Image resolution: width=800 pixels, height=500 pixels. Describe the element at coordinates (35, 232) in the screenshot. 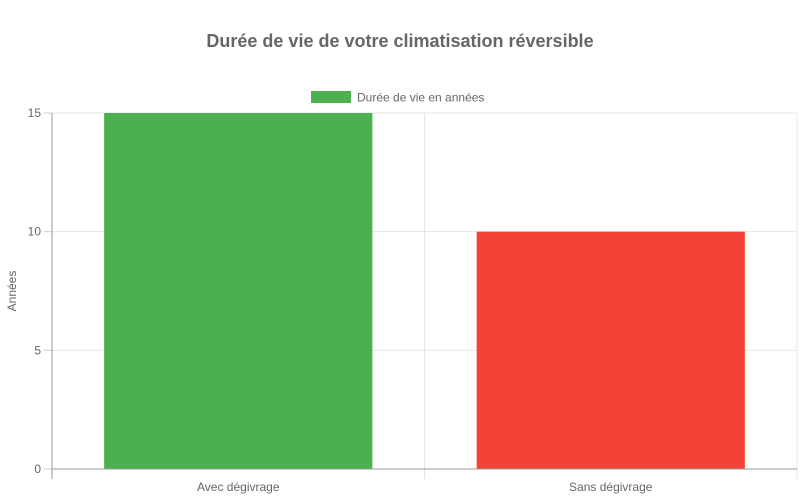

I see `y-tick-label: 10` at that location.